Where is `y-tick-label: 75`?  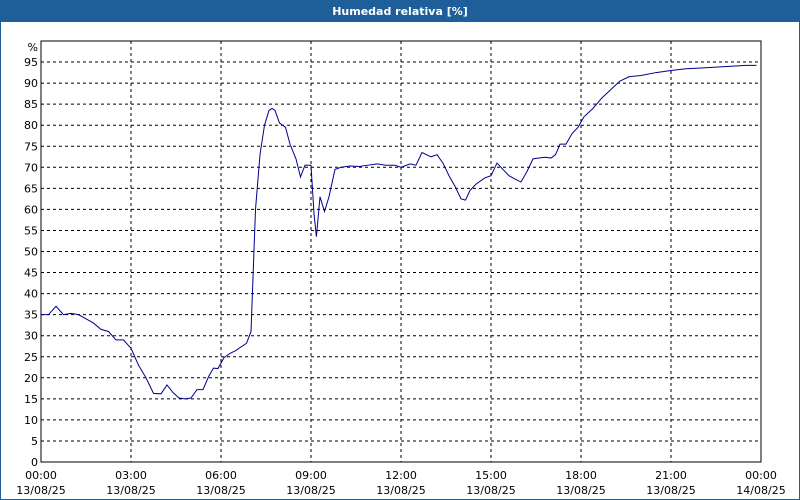 y-tick-label: 75 is located at coordinates (31, 146).